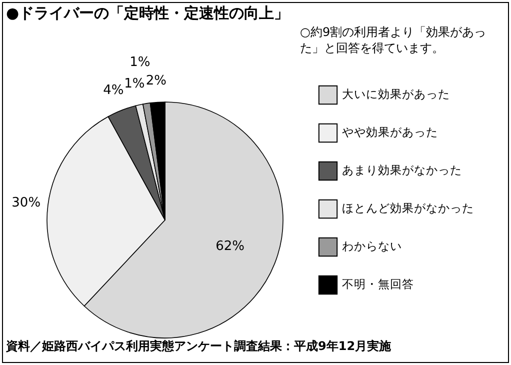 The width and height of the screenshot is (511, 365). I want to click on data-label: 30%, so click(26, 202).